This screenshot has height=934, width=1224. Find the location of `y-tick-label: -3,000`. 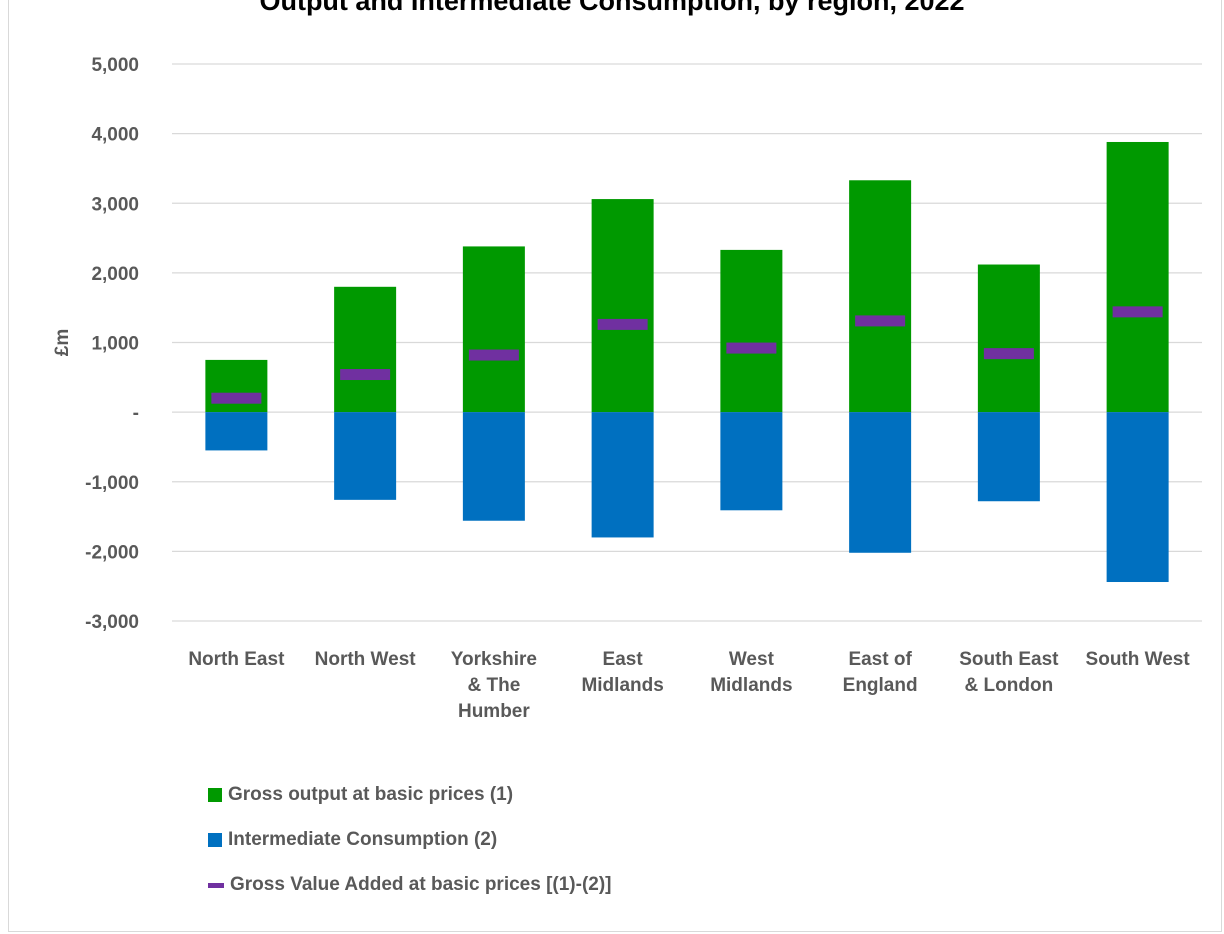

y-tick-label: -3,000 is located at coordinates (112, 622).